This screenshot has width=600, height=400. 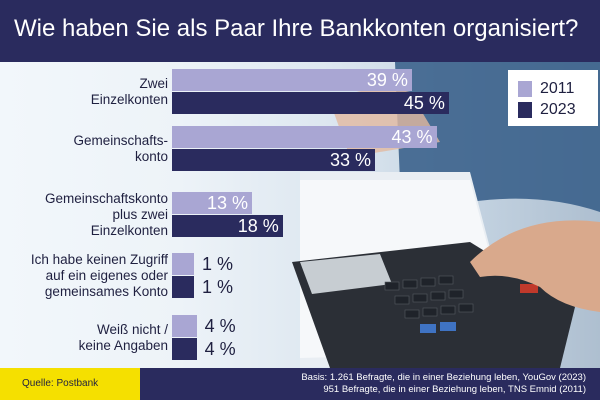 I want to click on data-label-2011: 1 %, so click(x=218, y=264).